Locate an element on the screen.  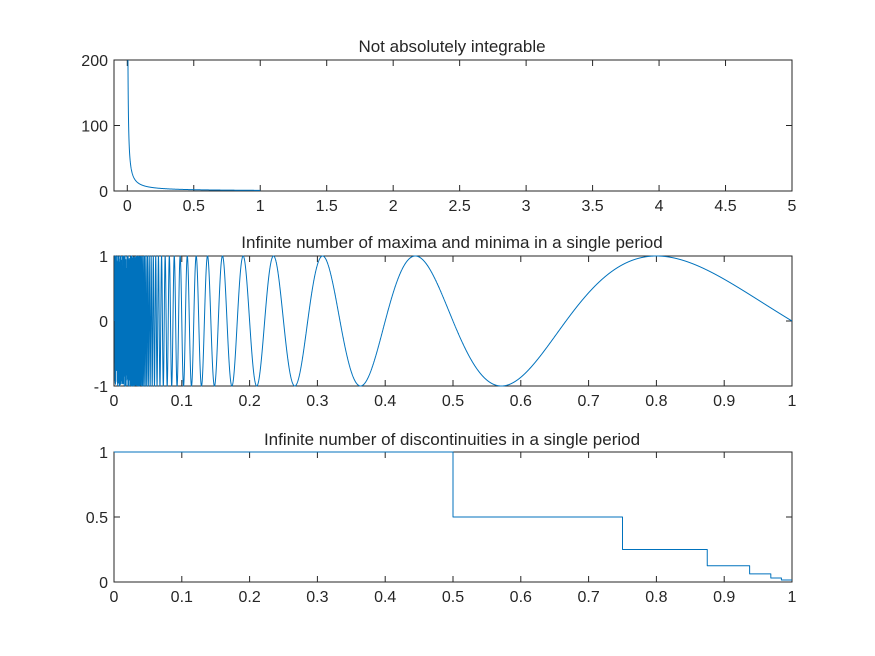
subplot-2-xtick-label: 1 is located at coordinates (792, 401).